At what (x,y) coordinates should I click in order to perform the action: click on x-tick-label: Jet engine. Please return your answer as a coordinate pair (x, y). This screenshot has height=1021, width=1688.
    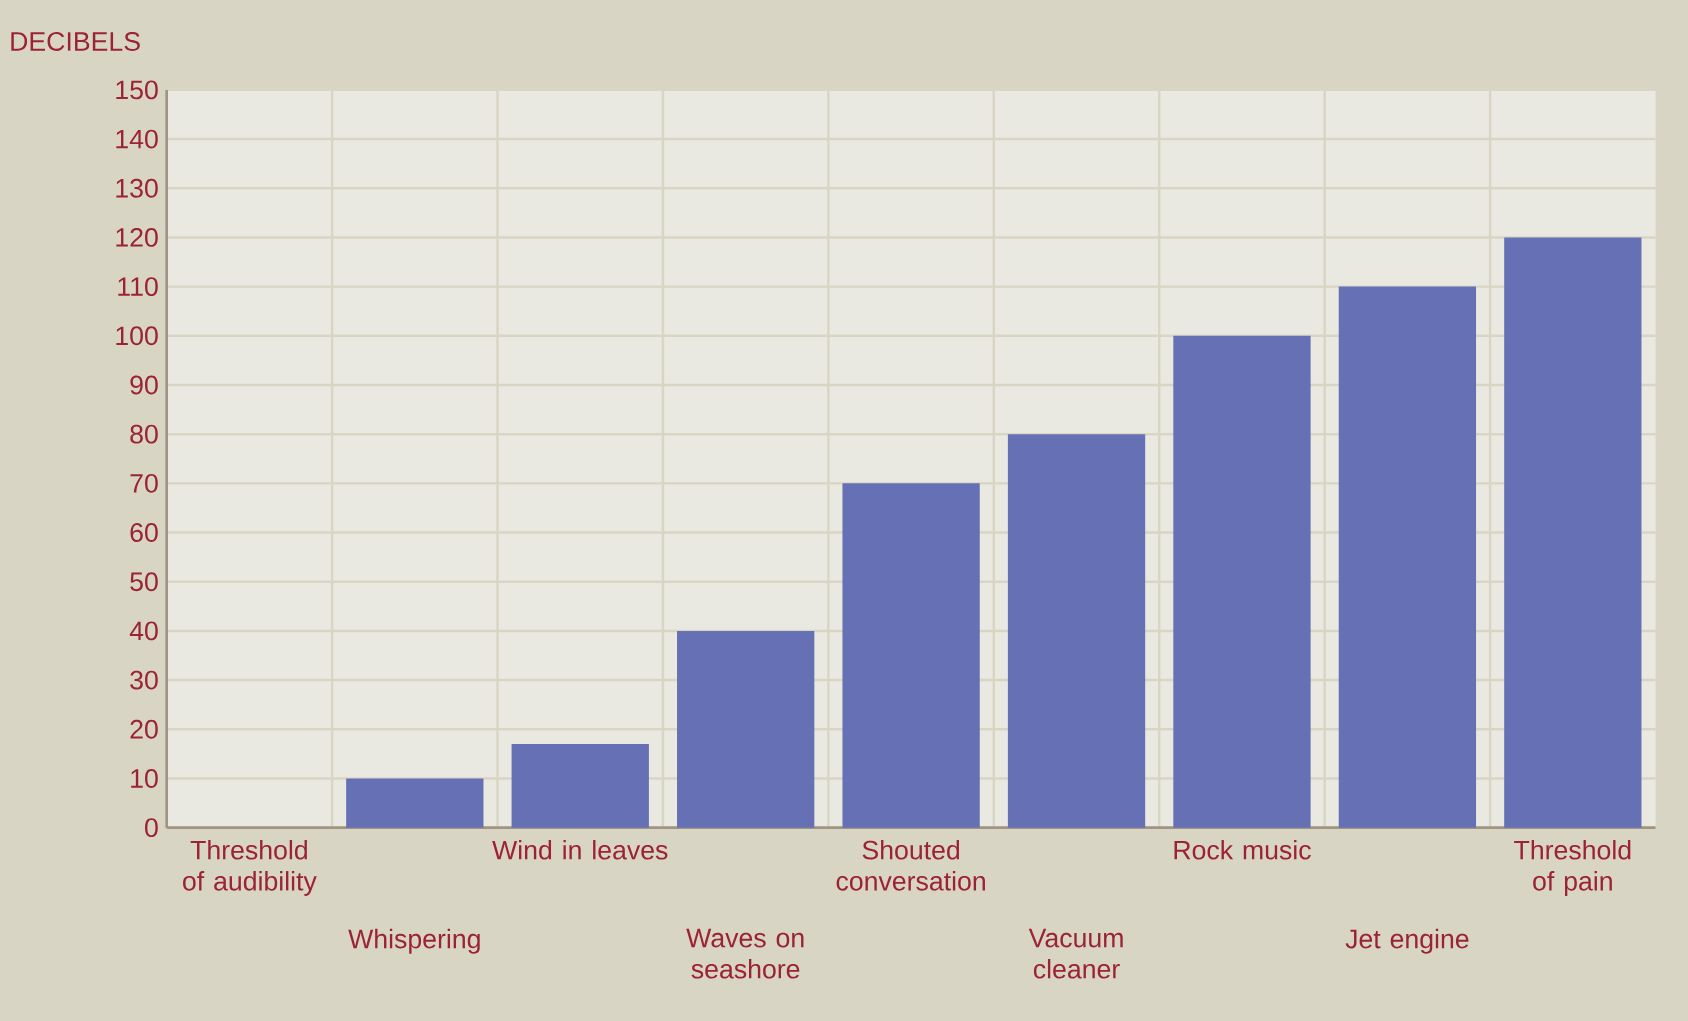
    Looking at the image, I should click on (1407, 941).